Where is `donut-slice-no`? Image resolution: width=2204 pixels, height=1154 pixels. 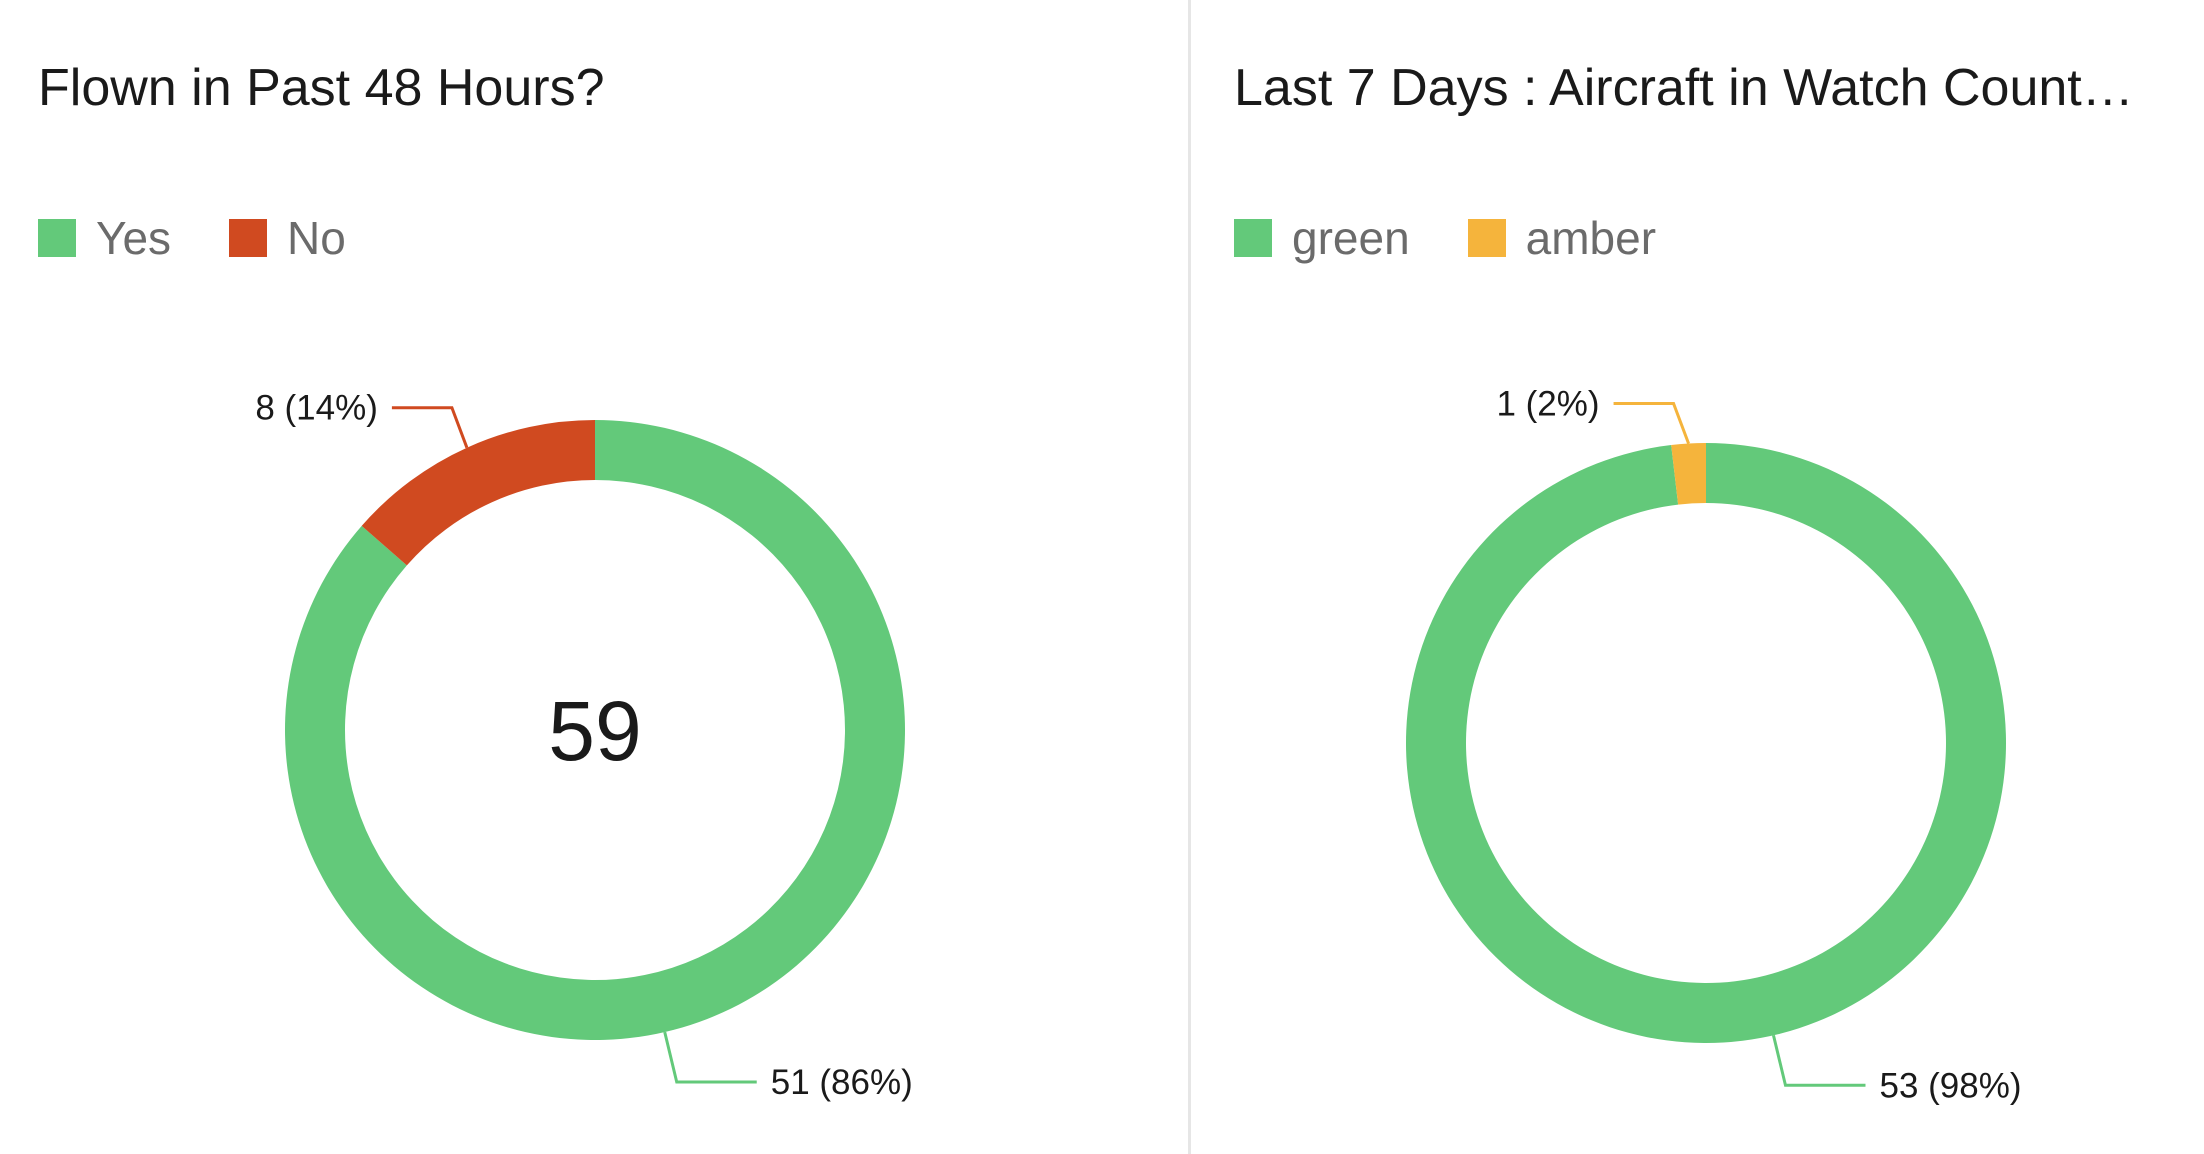
donut-slice-no is located at coordinates (478, 493).